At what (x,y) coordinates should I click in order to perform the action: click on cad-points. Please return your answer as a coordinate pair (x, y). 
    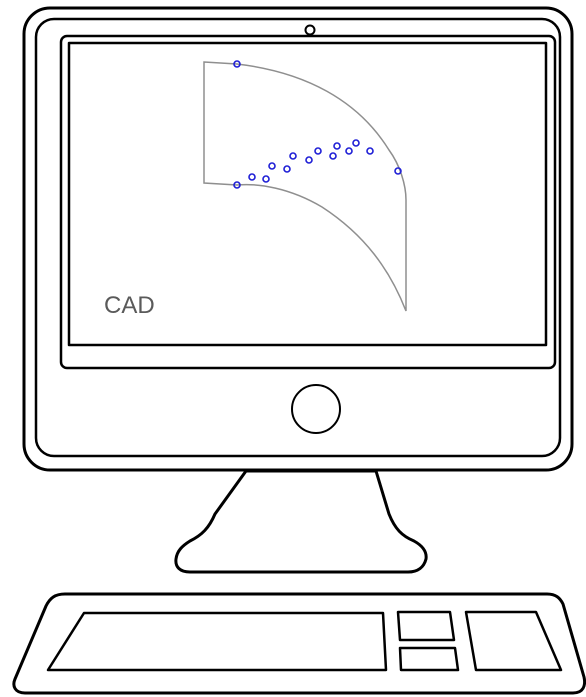
    Looking at the image, I should click on (317, 124).